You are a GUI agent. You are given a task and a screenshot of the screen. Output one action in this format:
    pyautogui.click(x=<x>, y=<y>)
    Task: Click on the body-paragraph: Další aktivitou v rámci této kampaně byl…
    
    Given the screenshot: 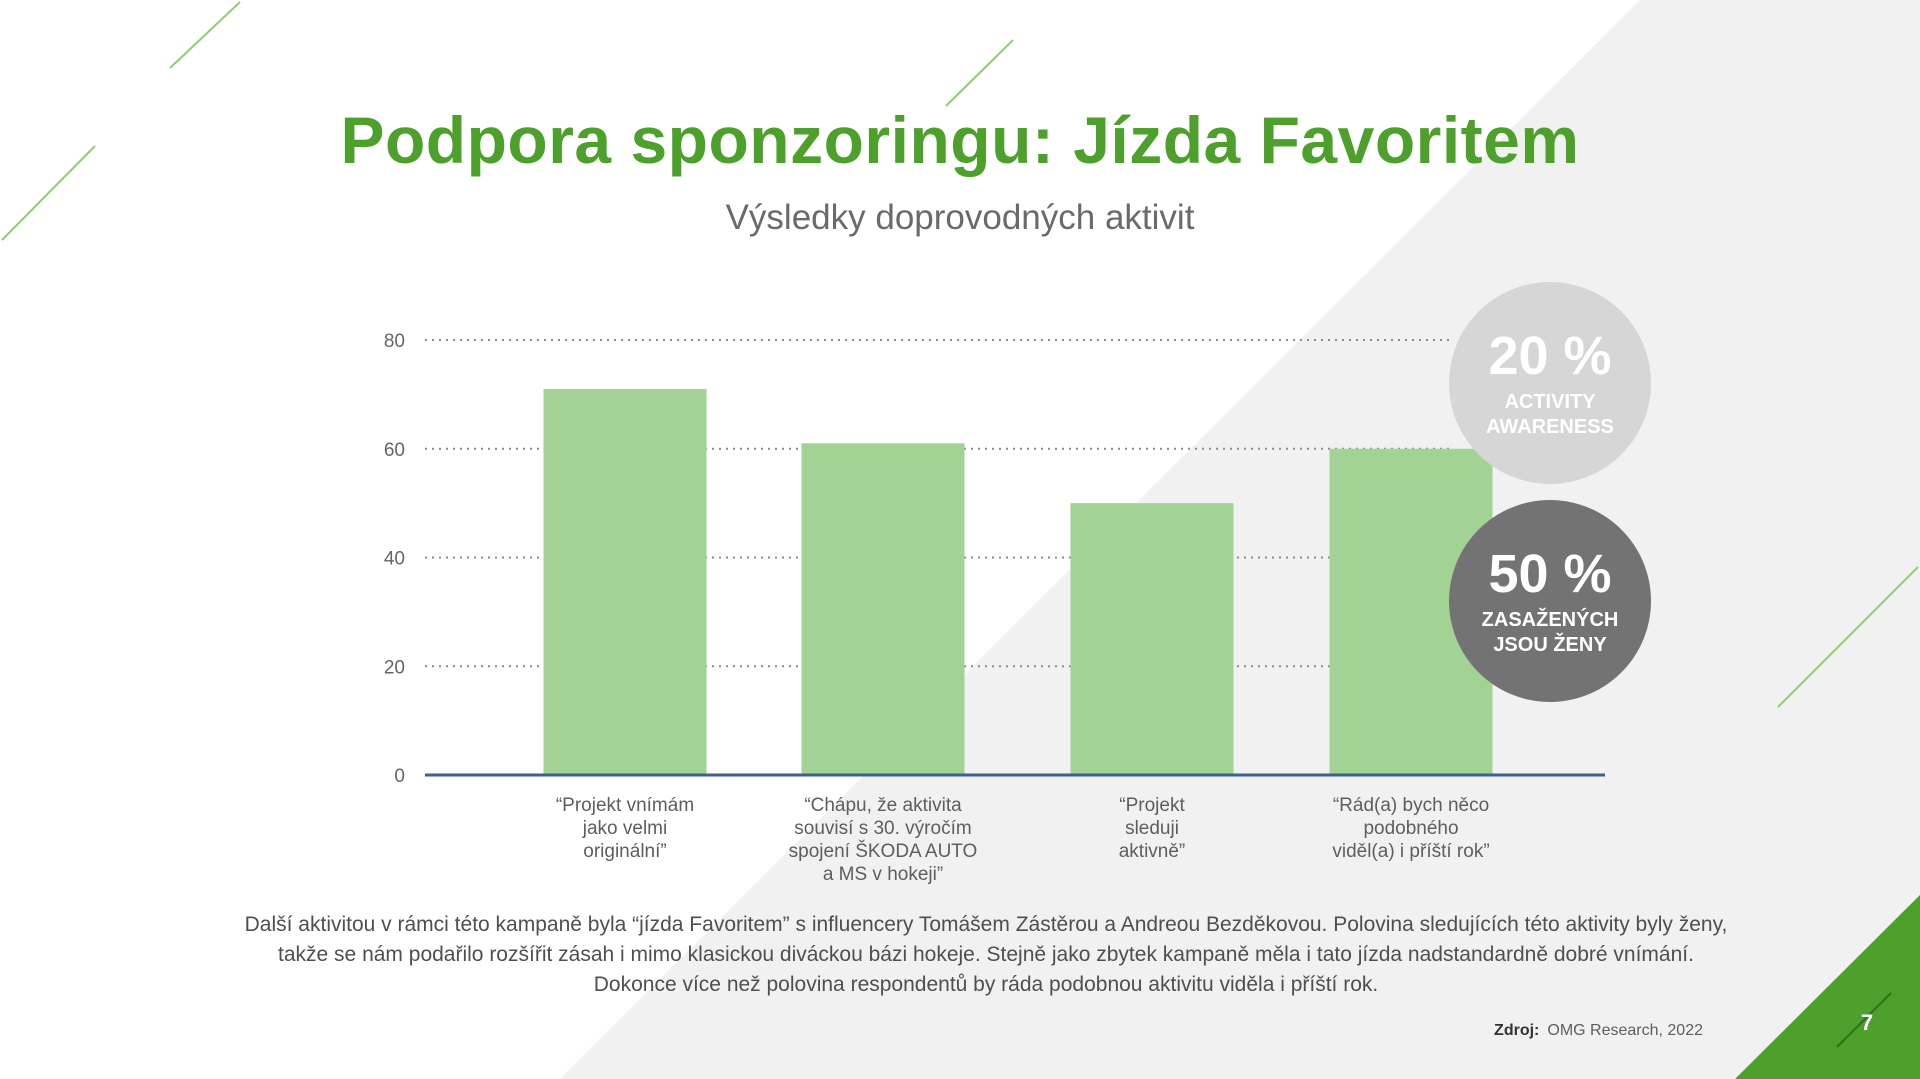 What is the action you would take?
    pyautogui.click(x=986, y=954)
    